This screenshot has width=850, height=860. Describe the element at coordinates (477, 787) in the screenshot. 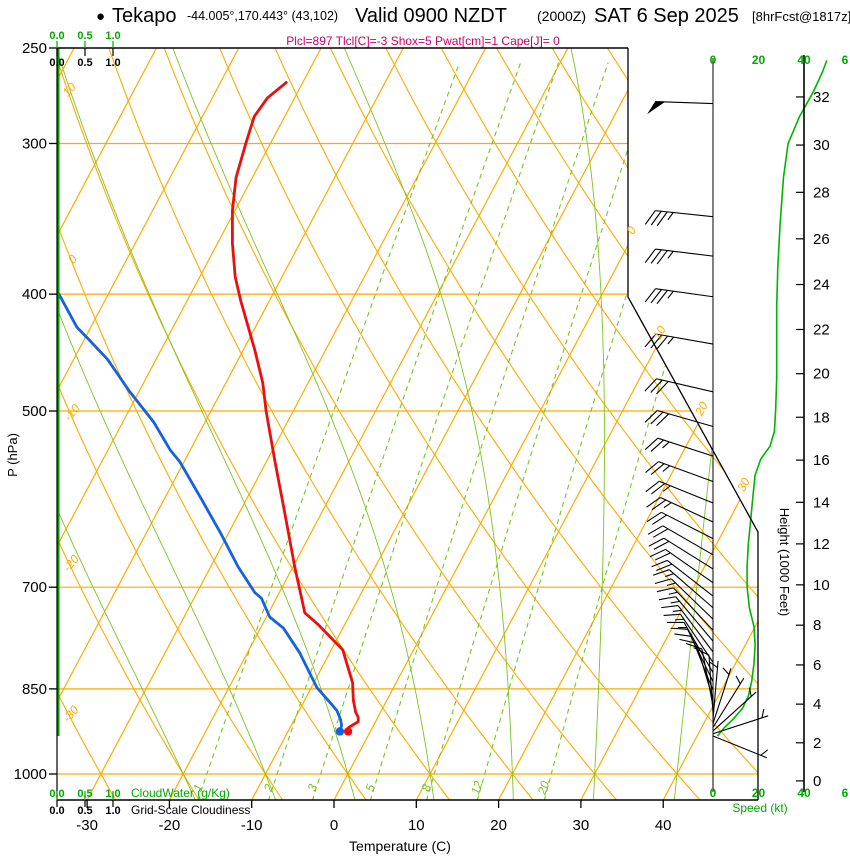

I see `mixing-ratio-label: 12` at that location.